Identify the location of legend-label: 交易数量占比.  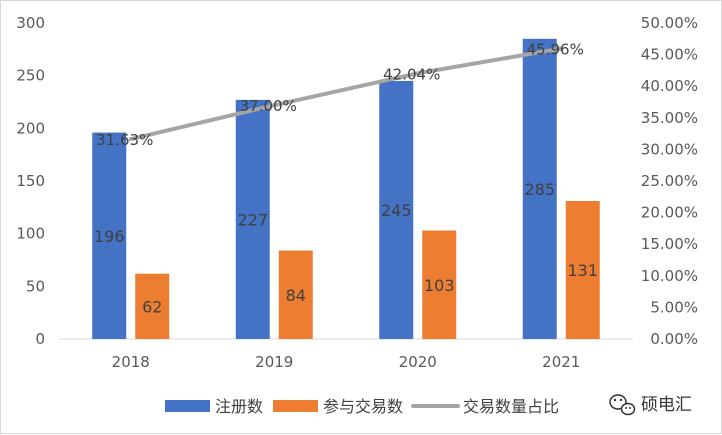
(511, 406).